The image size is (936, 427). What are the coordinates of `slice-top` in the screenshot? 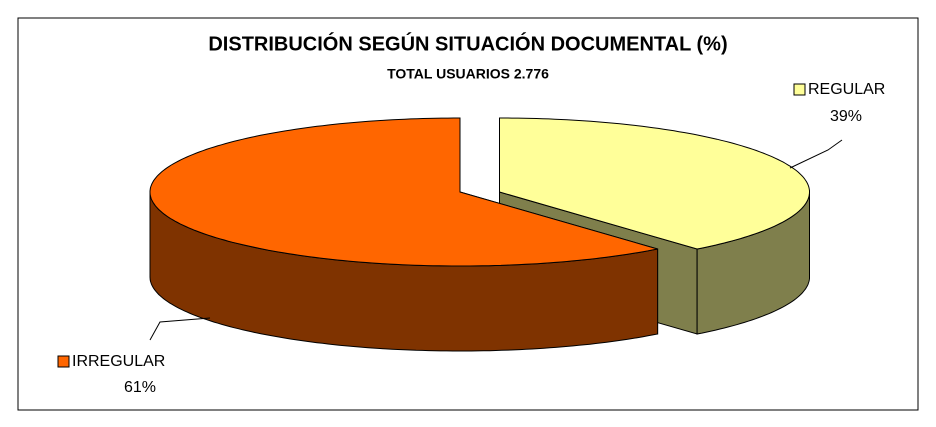 It's located at (654, 183).